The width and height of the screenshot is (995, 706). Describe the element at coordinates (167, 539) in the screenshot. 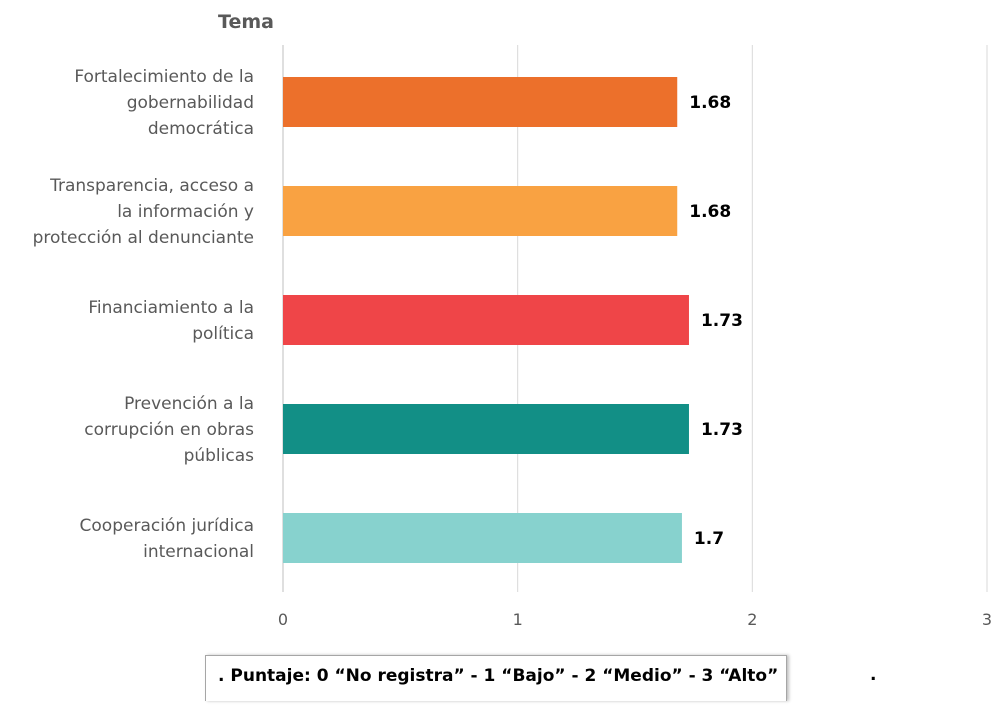

I see `category-label: Cooperación jurídica internacional` at that location.